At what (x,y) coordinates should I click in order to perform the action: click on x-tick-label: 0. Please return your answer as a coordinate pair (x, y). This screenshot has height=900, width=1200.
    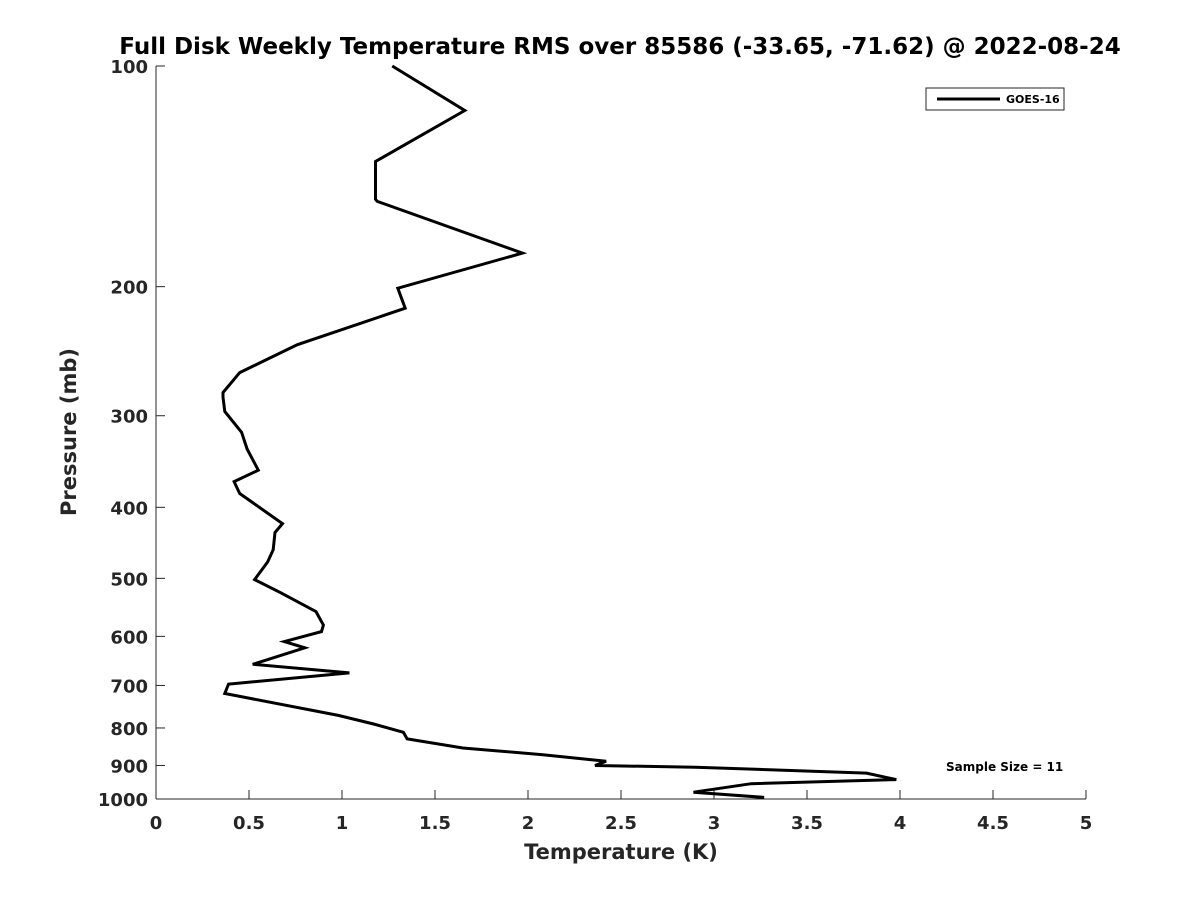
    Looking at the image, I should click on (156, 823).